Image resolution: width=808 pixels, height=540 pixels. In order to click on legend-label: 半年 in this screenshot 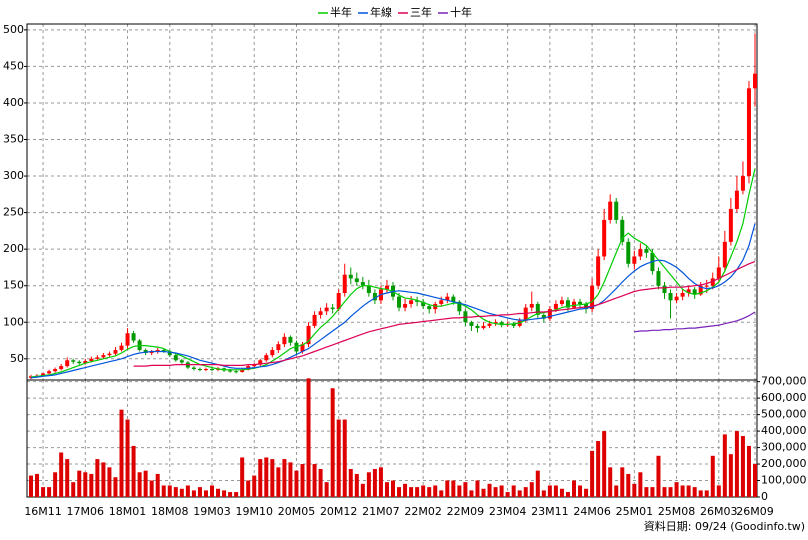, I will do `click(341, 12)`.